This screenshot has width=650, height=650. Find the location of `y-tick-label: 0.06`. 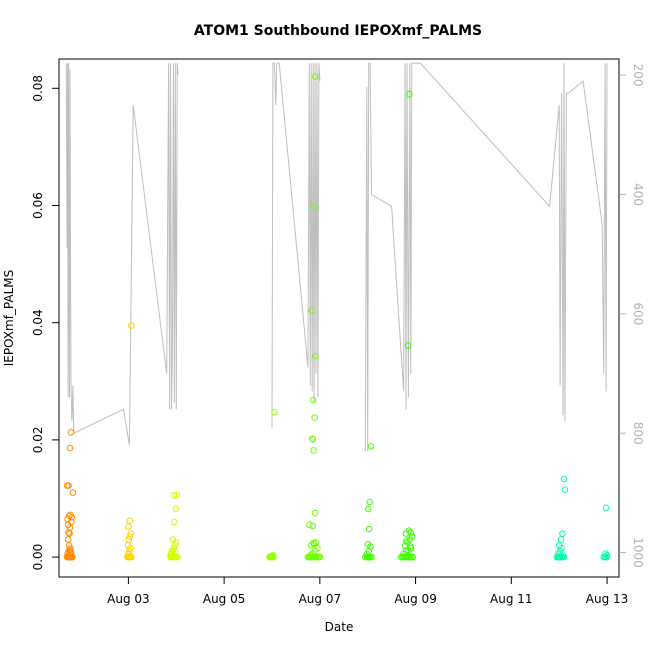

y-tick-label: 0.06 is located at coordinates (38, 205).